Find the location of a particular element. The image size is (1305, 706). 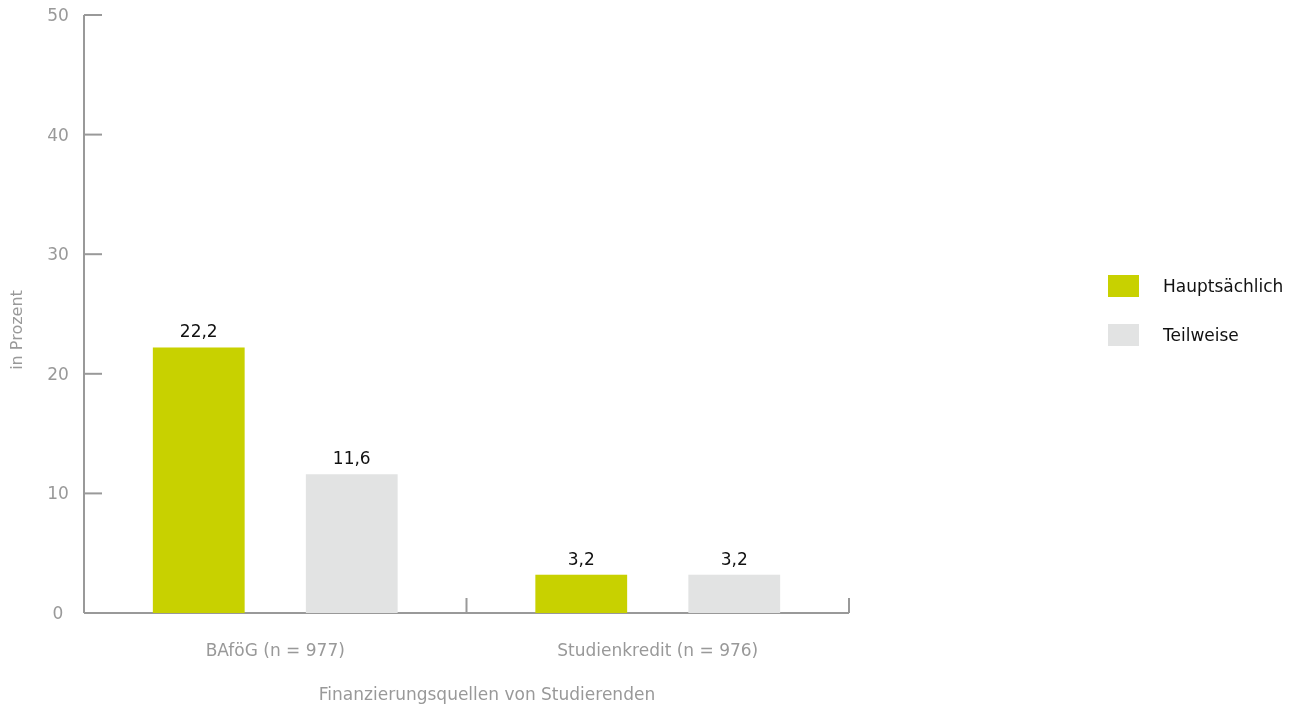

y-tick-label: 50 is located at coordinates (58, 14).